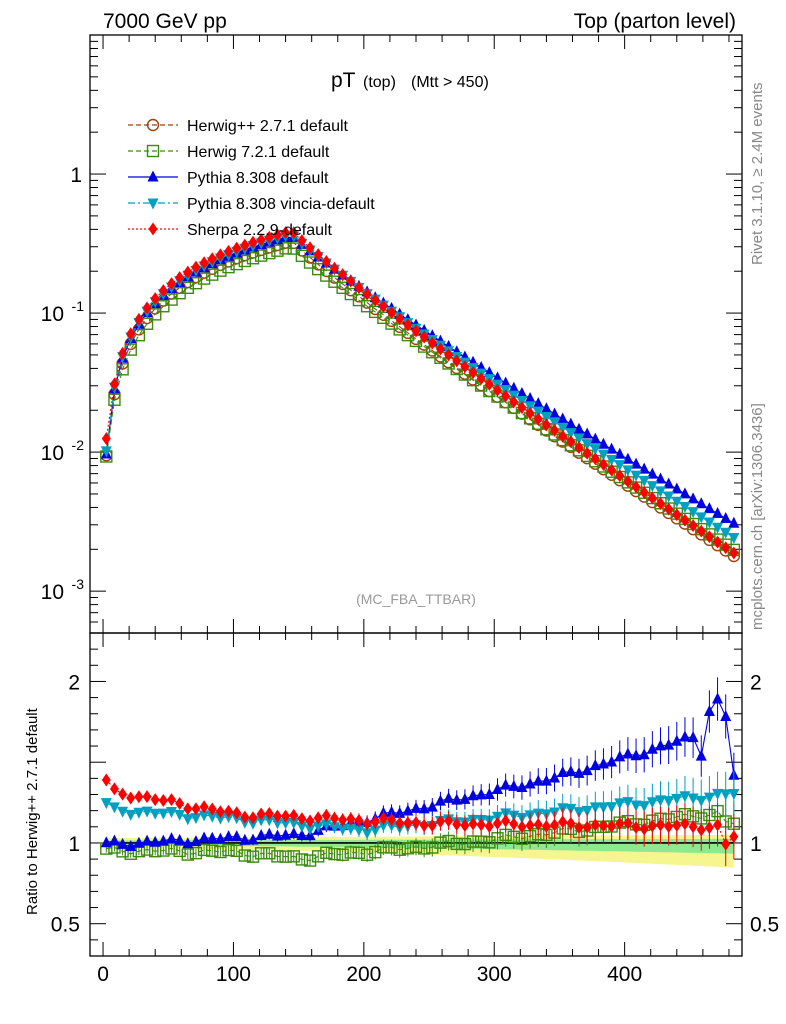 The image size is (786, 1024). Describe the element at coordinates (655, 21) in the screenshot. I see `process-label: Top (parton level)` at that location.